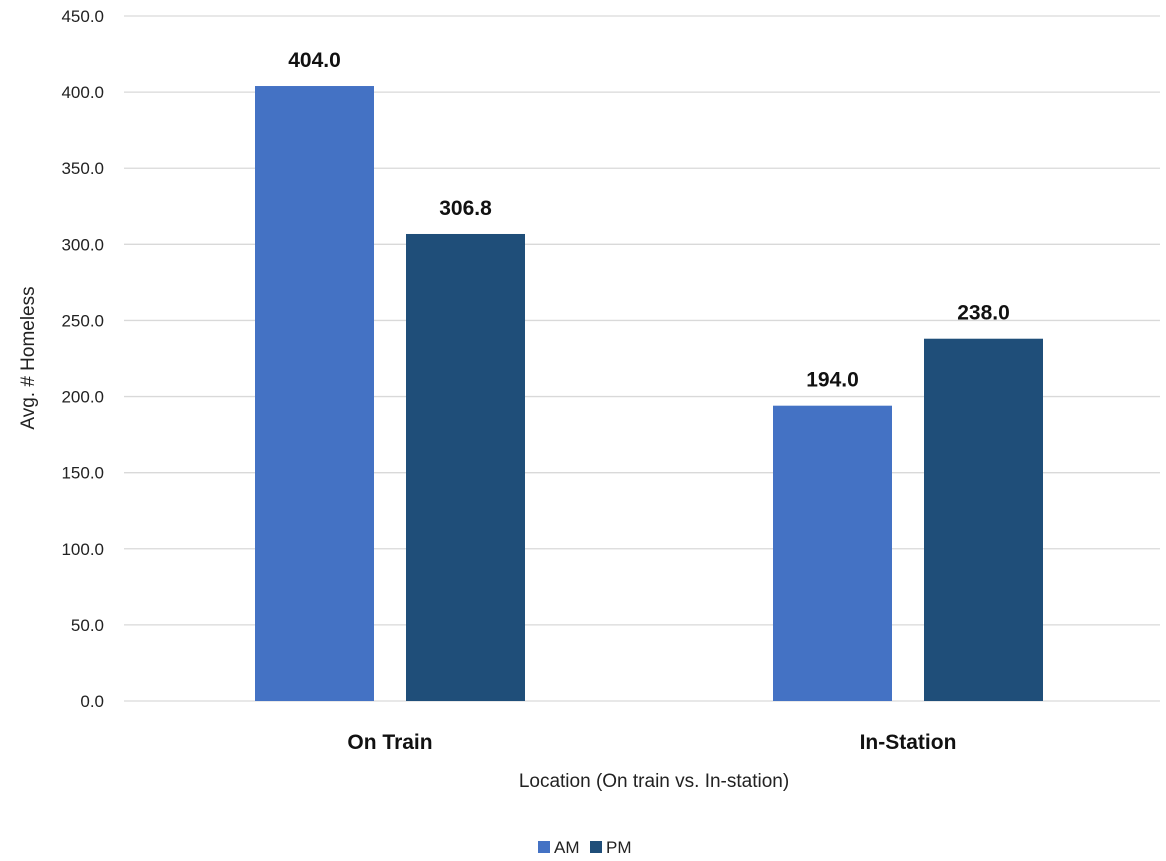 The image size is (1166, 861). Describe the element at coordinates (585, 847) in the screenshot. I see `legend: AM PM` at that location.